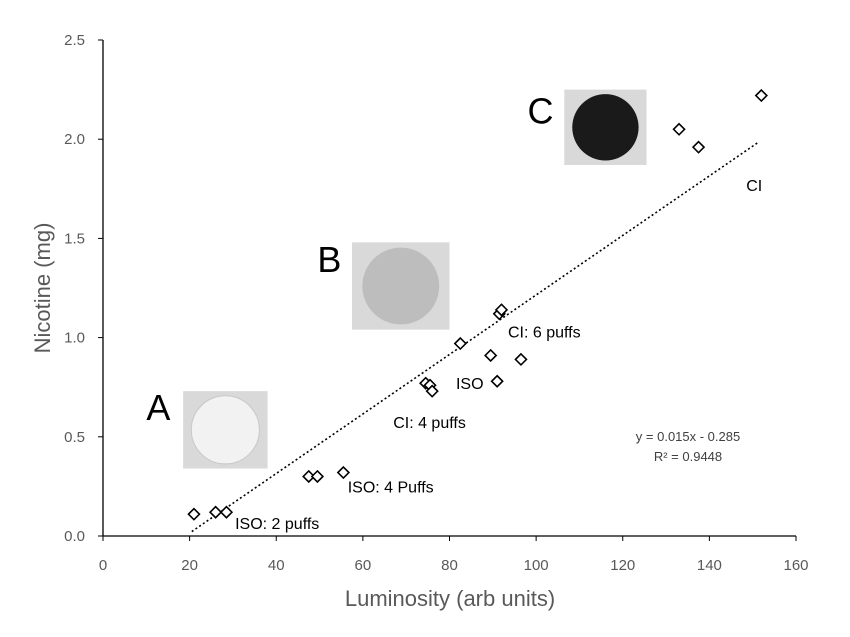 This screenshot has width=850, height=637. Describe the element at coordinates (189, 565) in the screenshot. I see `x-tick-label: 20` at that location.